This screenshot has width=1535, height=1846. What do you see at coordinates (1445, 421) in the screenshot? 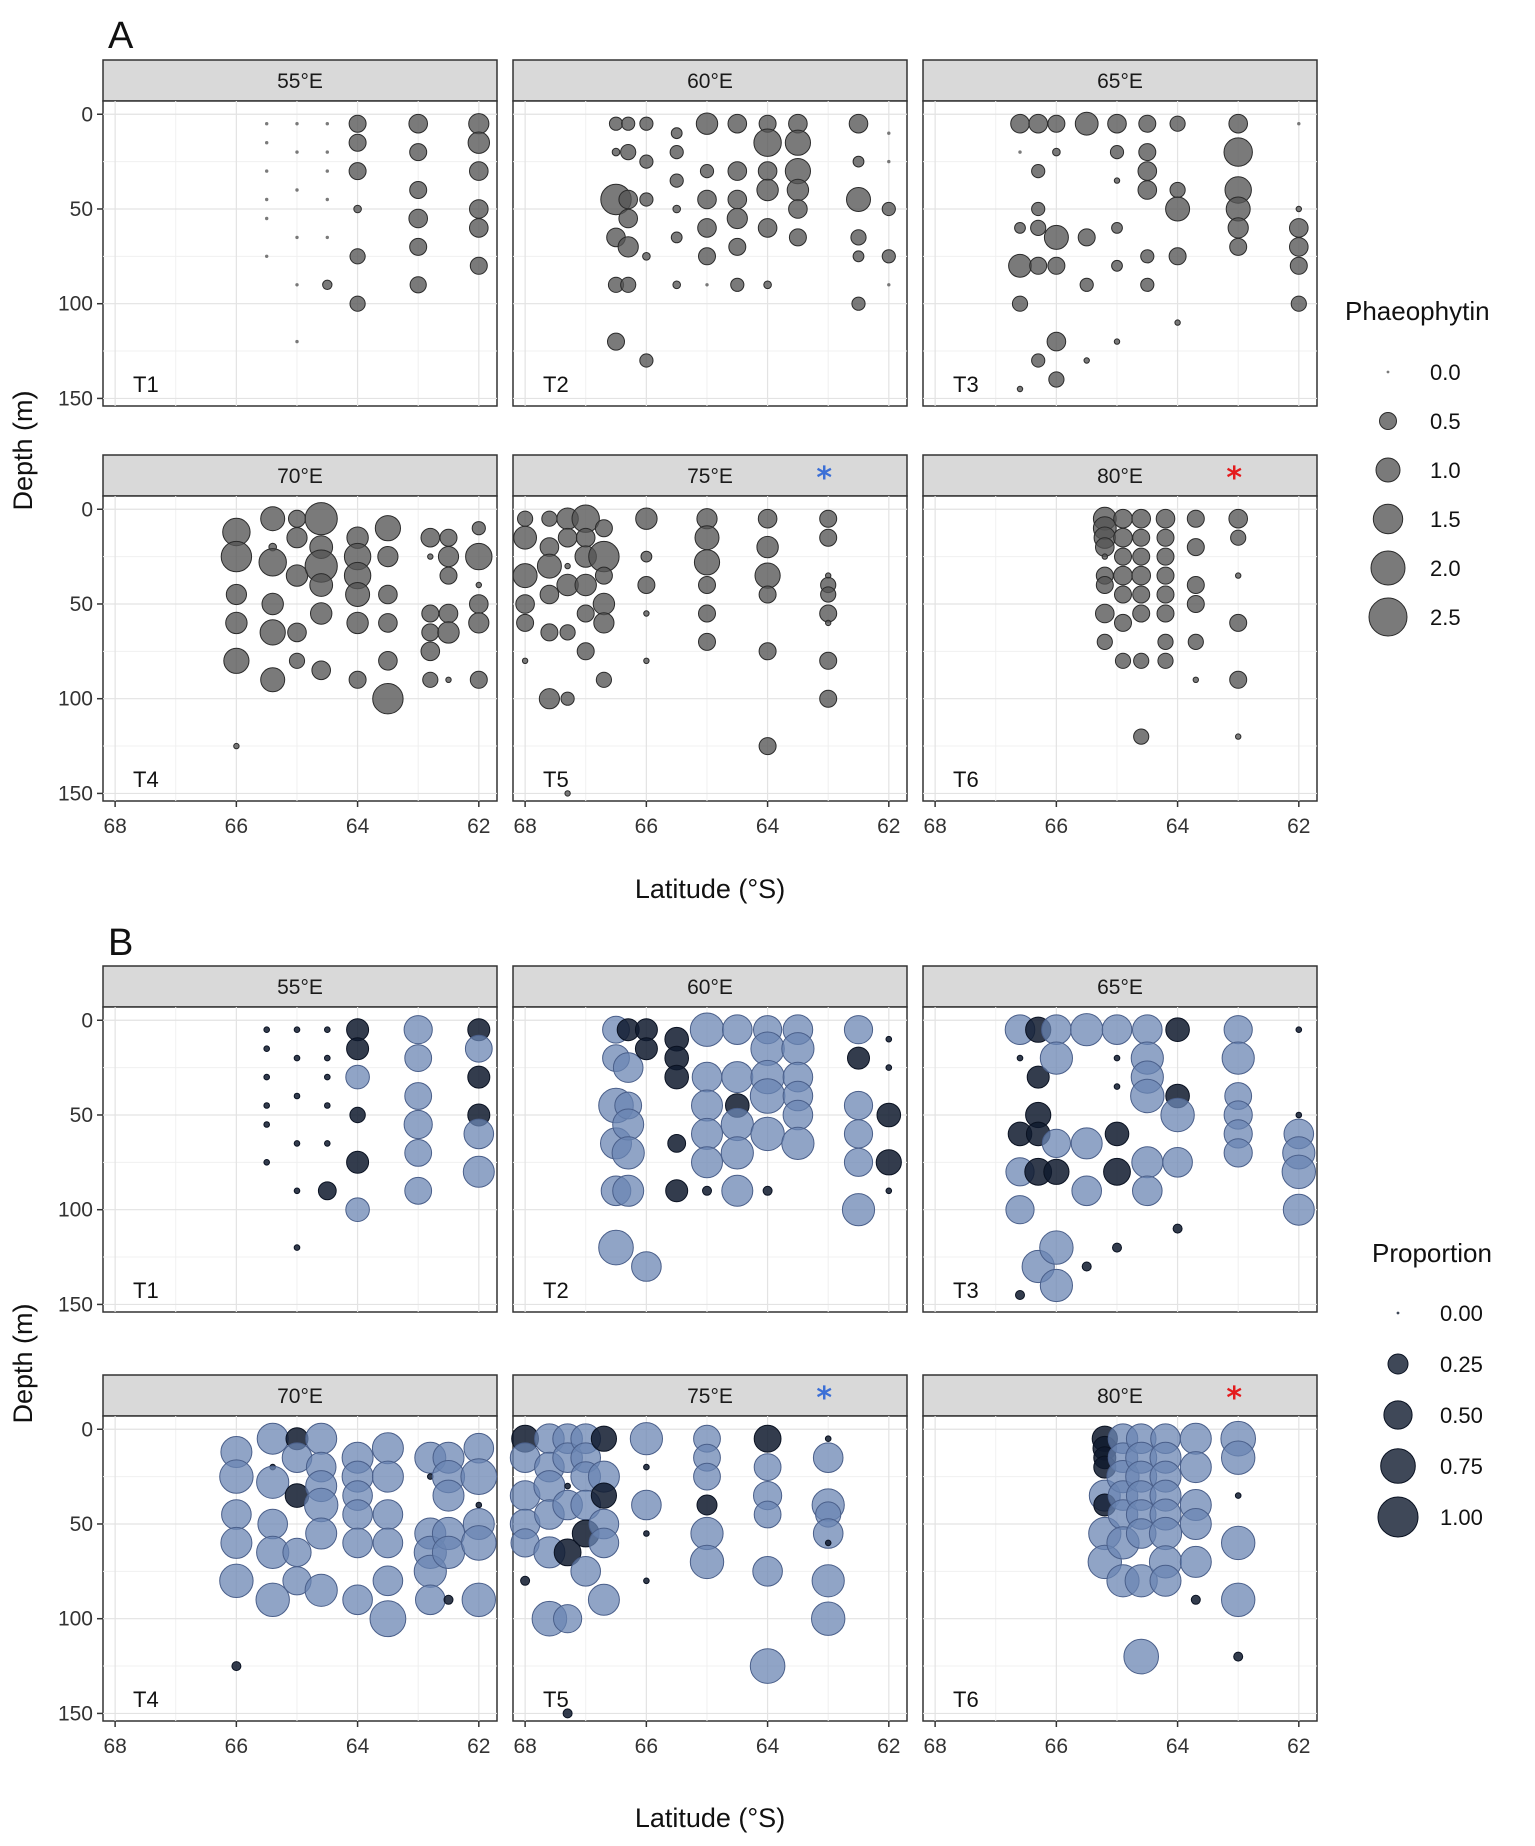
I see `legend-label: 0.5` at bounding box center [1445, 421].